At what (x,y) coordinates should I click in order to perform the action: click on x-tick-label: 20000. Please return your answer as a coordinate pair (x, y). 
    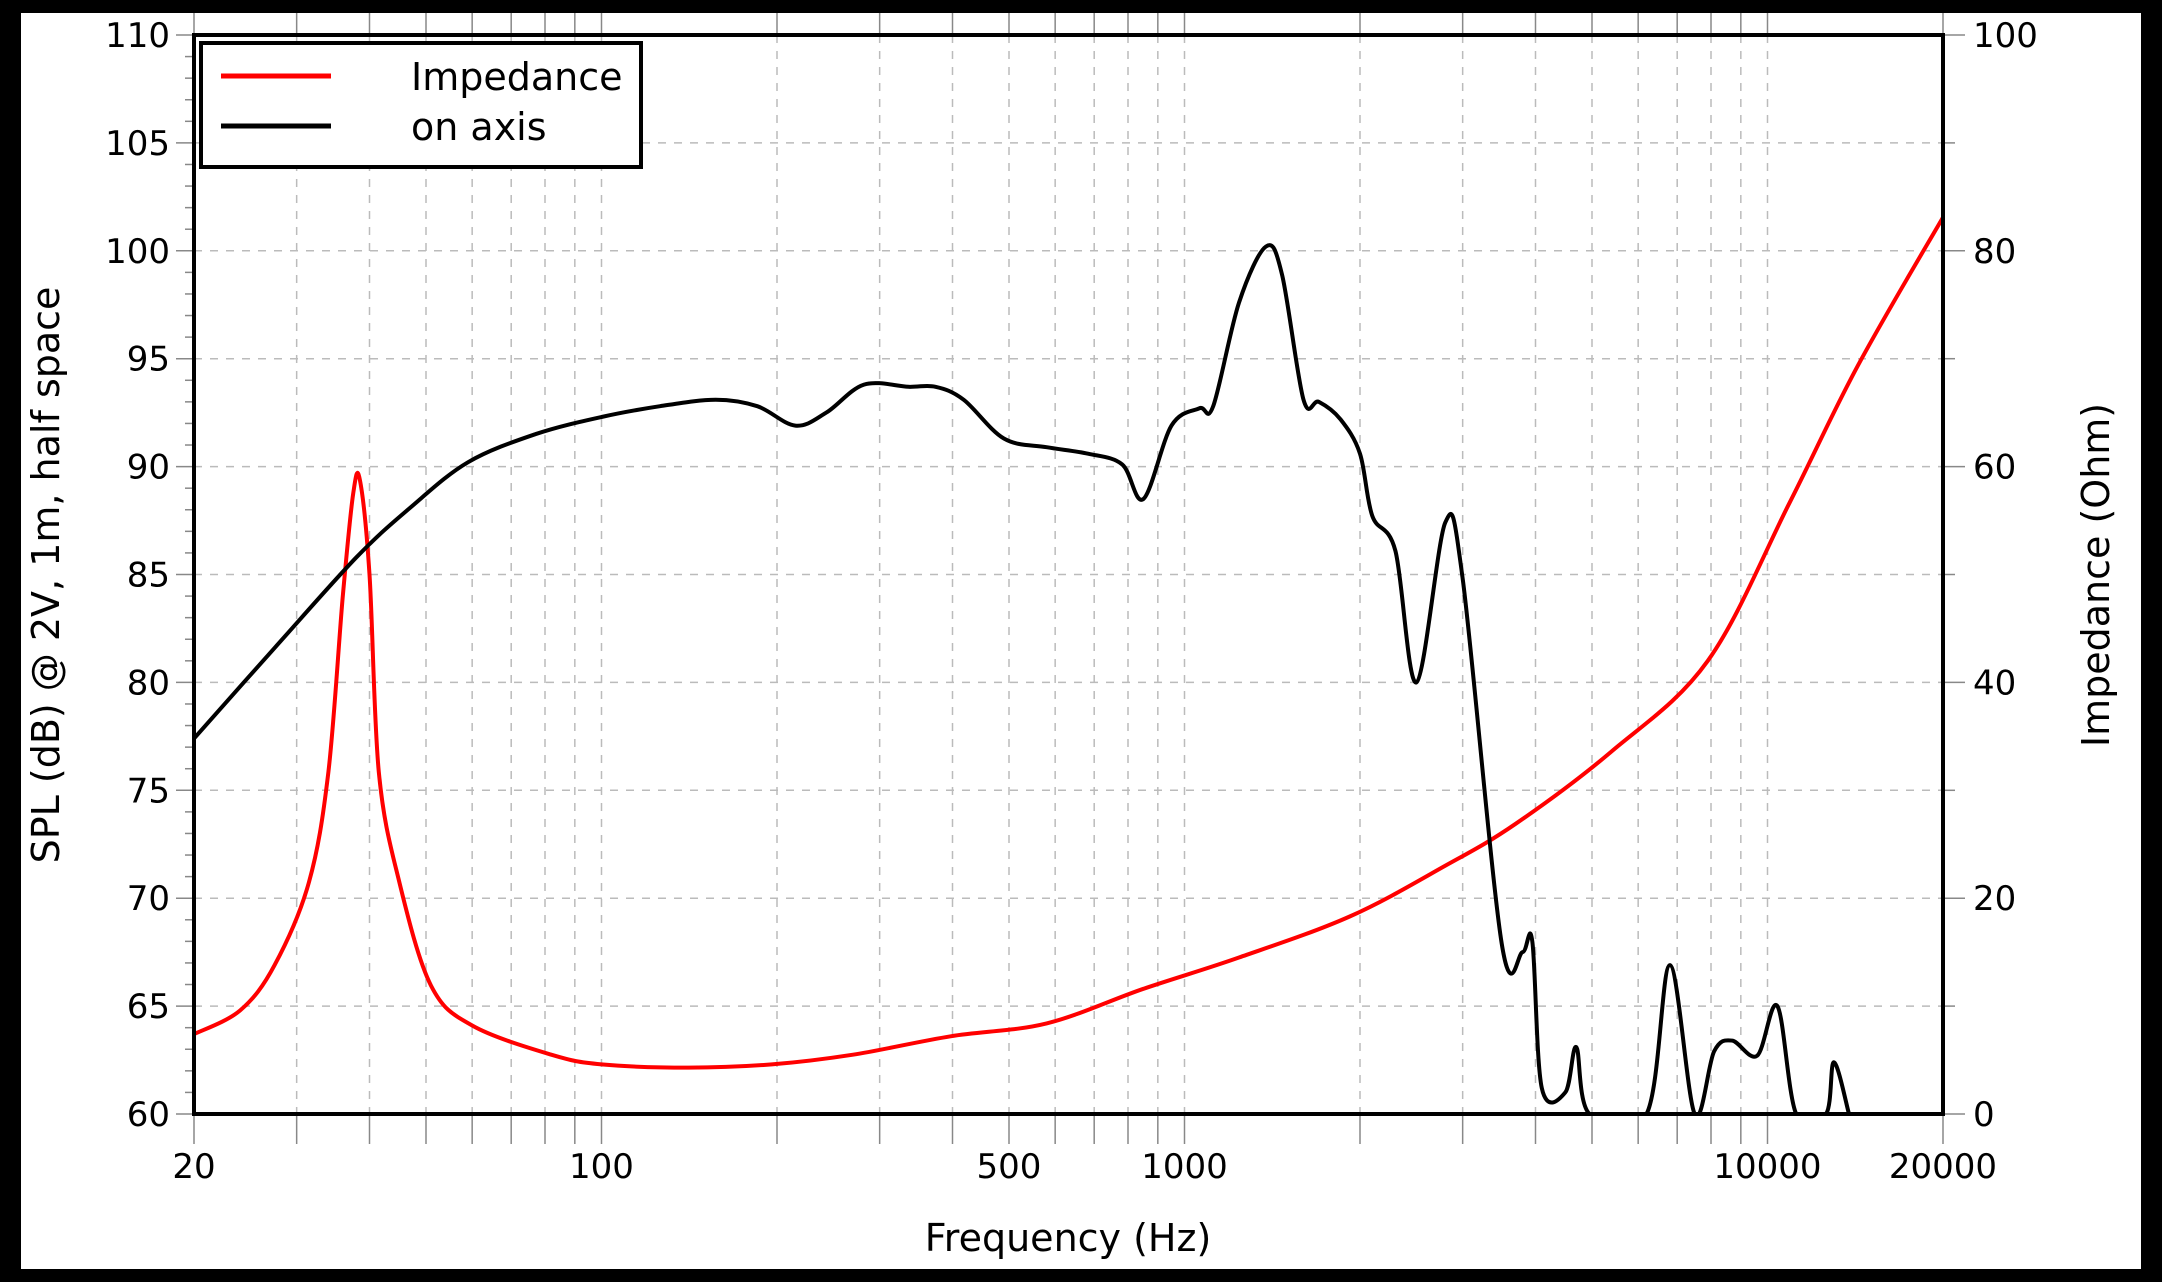
    Looking at the image, I should click on (1943, 1167).